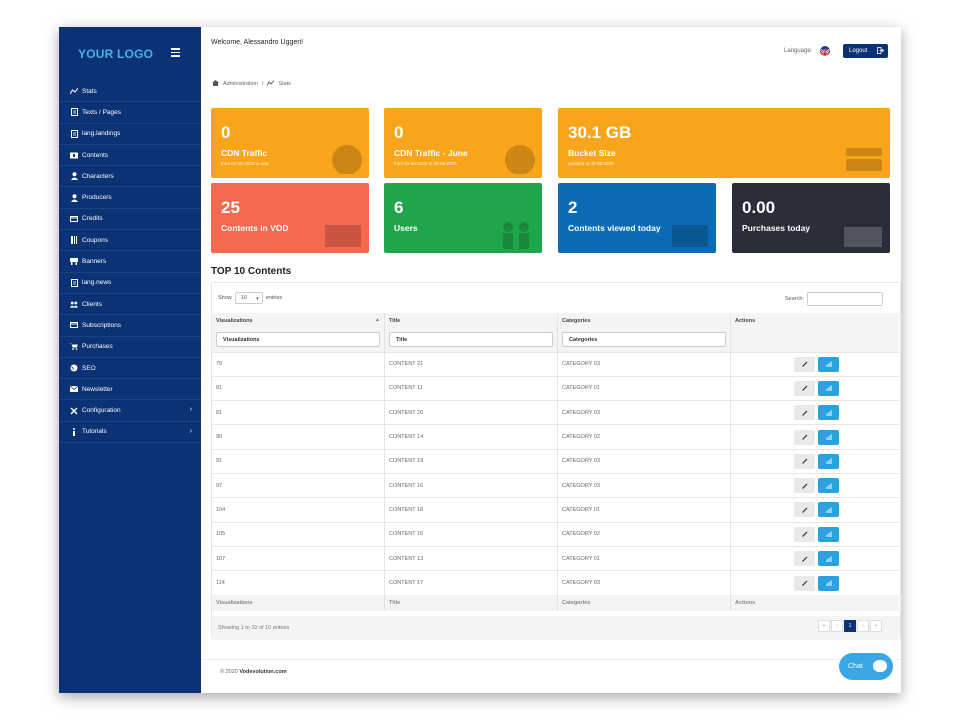  I want to click on next-page-button: ›, so click(863, 626).